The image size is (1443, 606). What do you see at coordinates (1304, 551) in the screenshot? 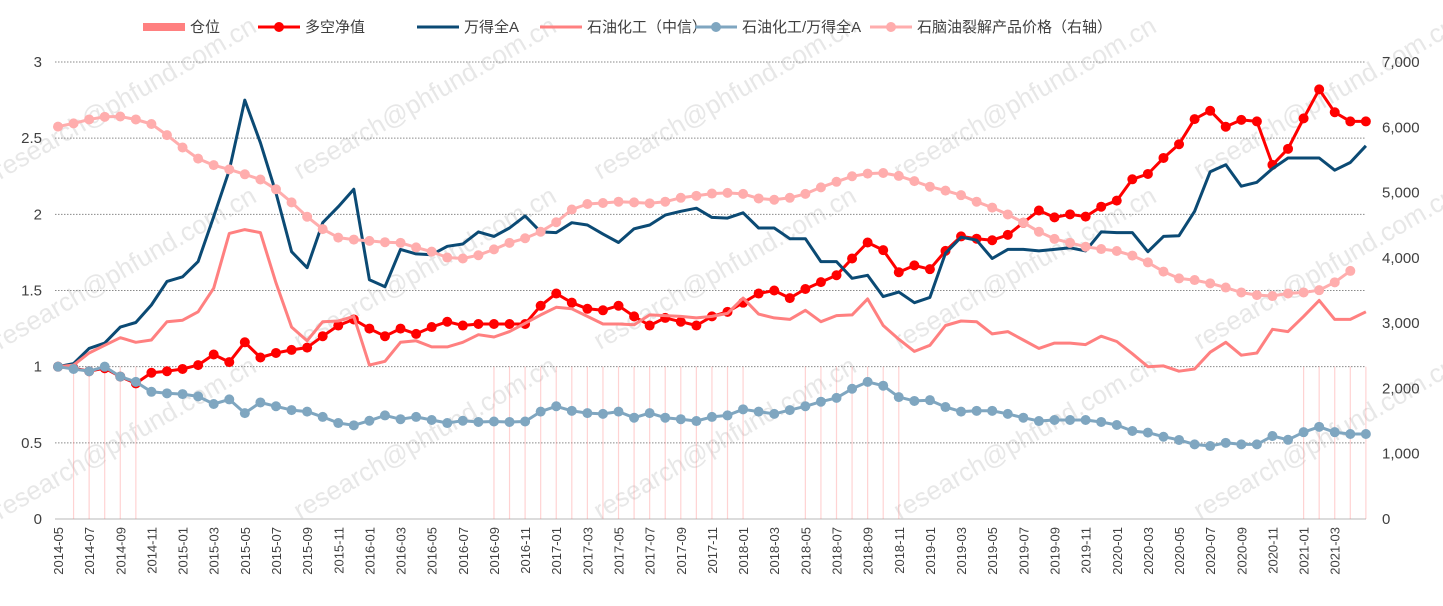
I see `x-axis-tick: 2021-01` at bounding box center [1304, 551].